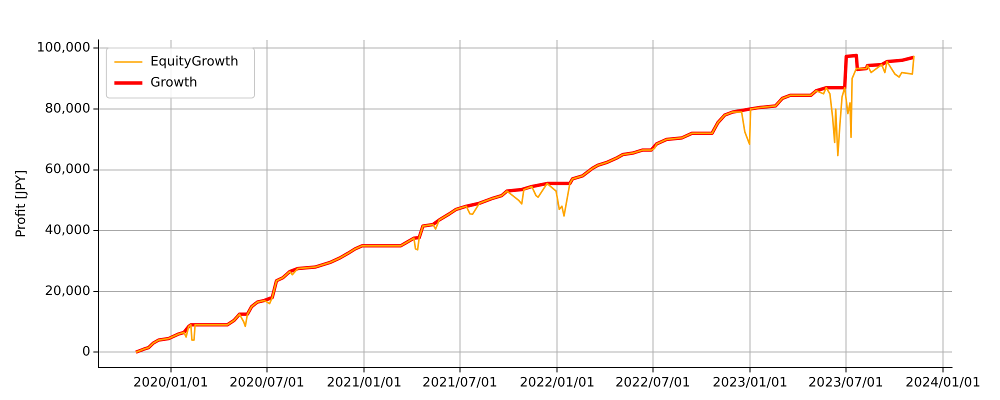 Image resolution: width=1000 pixels, height=400 pixels. What do you see at coordinates (67, 170) in the screenshot?
I see `y-tick-label: 60,000` at bounding box center [67, 170].